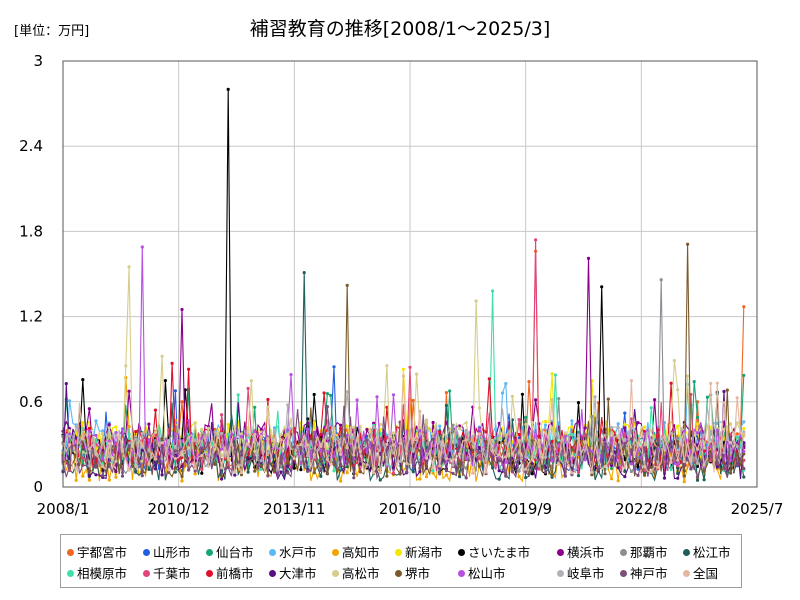  What do you see at coordinates (298, 552) in the screenshot?
I see `legend-label: 水戸市` at bounding box center [298, 552].